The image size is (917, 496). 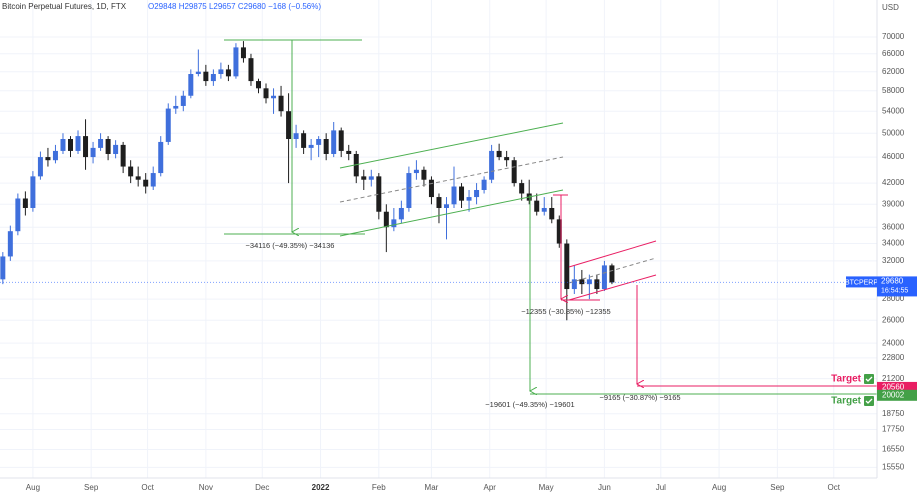 What do you see at coordinates (893, 243) in the screenshot?
I see `y-tick-label: 34000` at bounding box center [893, 243].